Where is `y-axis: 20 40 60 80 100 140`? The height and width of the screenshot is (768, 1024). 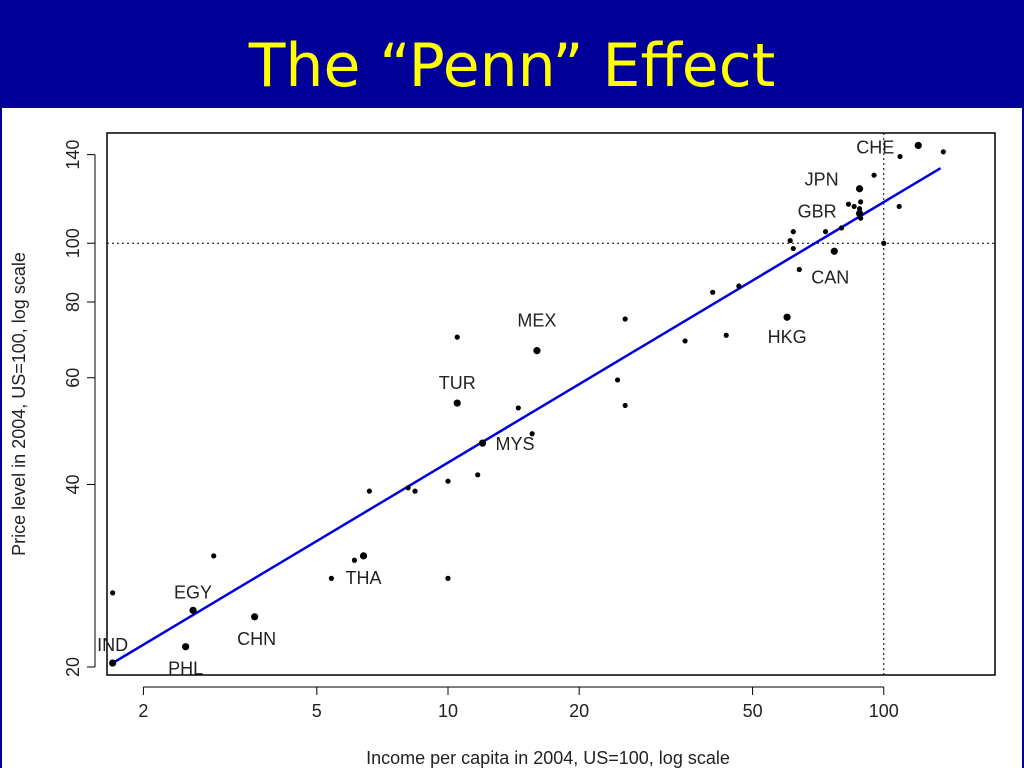
y-axis: 20 40 60 80 100 140 is located at coordinates (79, 408).